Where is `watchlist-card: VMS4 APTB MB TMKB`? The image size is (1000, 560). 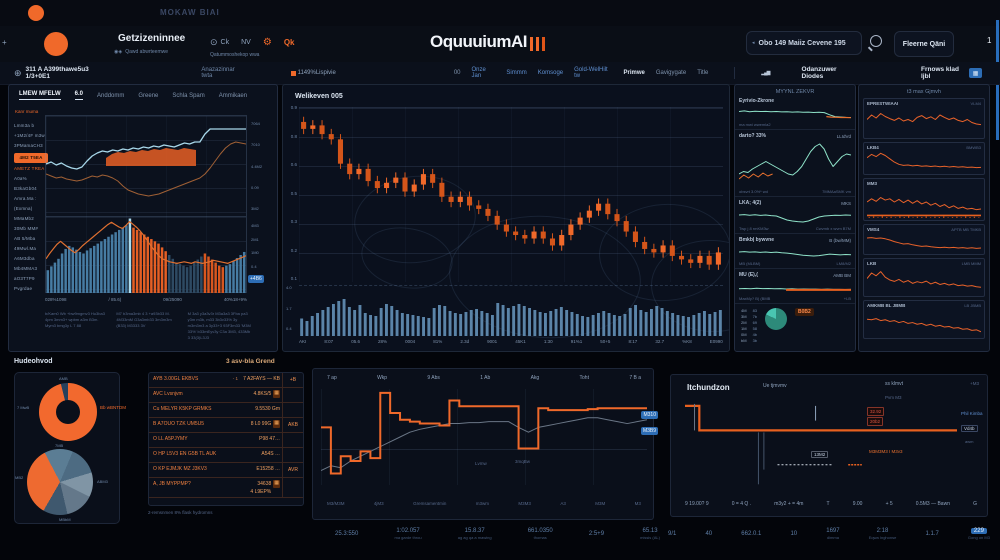 watchlist-card: VMS4 APTB MB TMKB is located at coordinates (924, 239).